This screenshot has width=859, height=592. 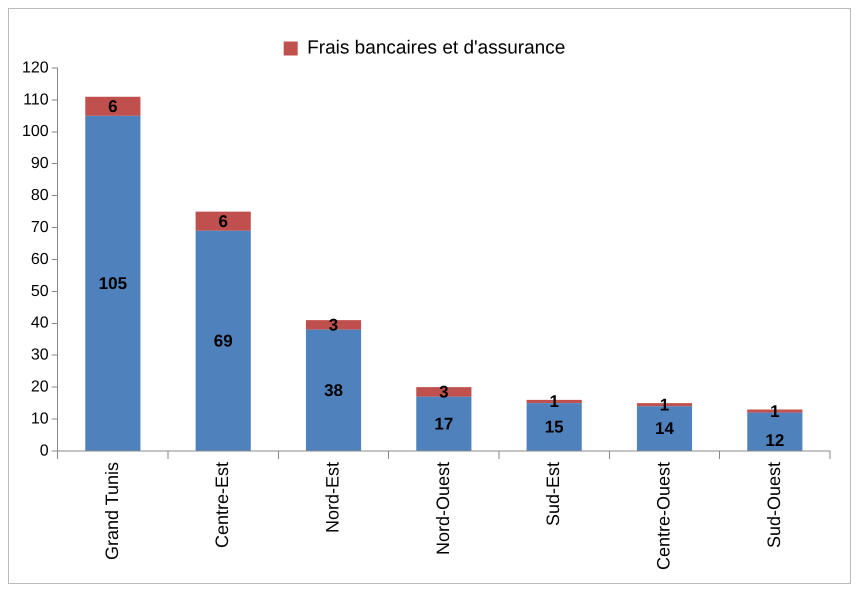 What do you see at coordinates (36, 99) in the screenshot?
I see `y-tick-label: 110` at bounding box center [36, 99].